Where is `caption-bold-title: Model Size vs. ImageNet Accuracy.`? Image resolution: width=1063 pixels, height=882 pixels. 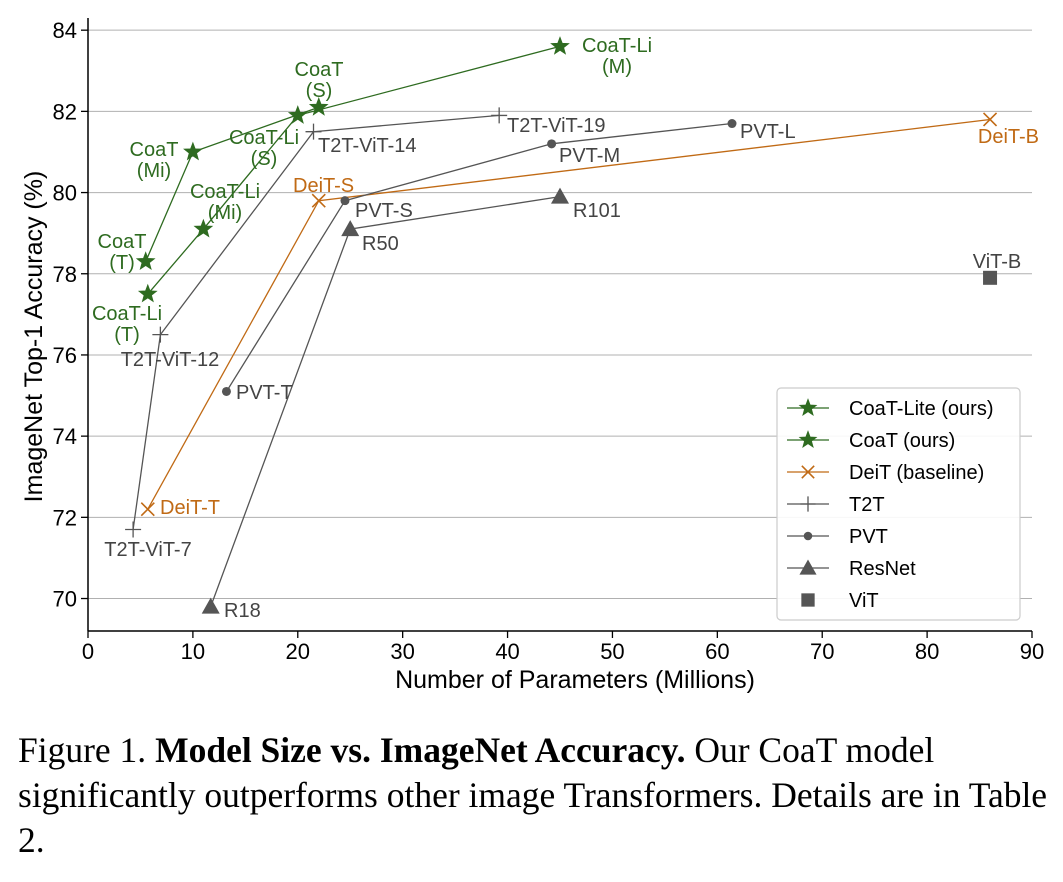
caption-bold-title: Model Size vs. ImageNet Accuracy. is located at coordinates (420, 750).